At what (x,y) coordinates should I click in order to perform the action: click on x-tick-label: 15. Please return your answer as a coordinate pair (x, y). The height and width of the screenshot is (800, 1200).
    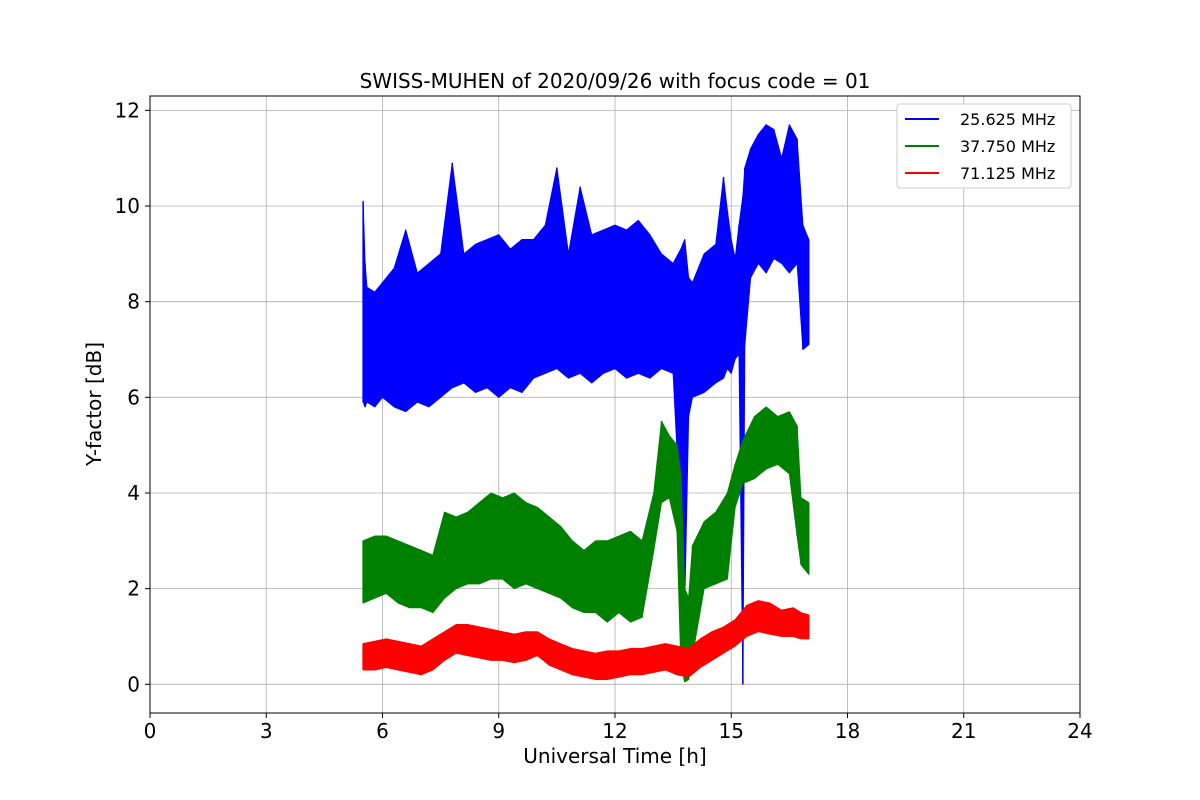
    Looking at the image, I should click on (731, 731).